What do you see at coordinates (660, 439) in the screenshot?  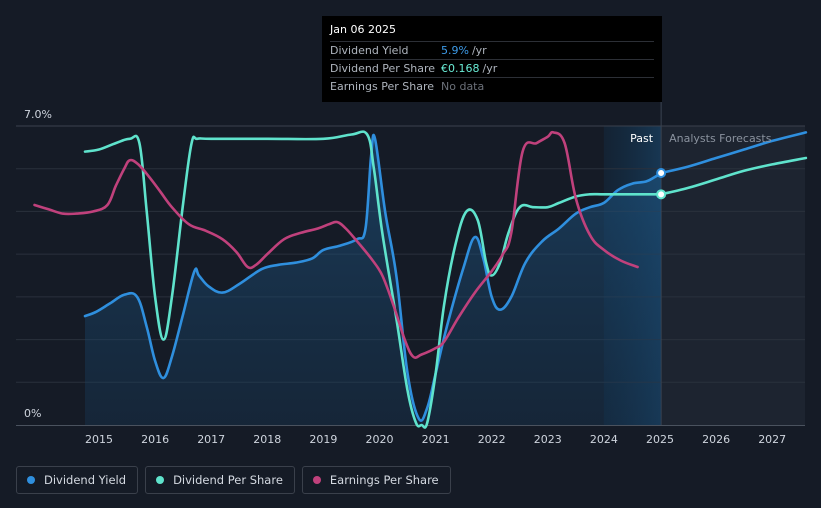 I see `x-tick-label: 2025` at bounding box center [660, 439].